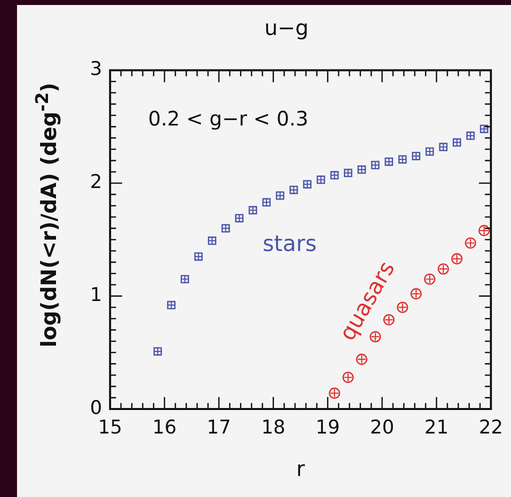 The width and height of the screenshot is (511, 497). Describe the element at coordinates (110, 427) in the screenshot. I see `x-tick-label: 15` at that location.